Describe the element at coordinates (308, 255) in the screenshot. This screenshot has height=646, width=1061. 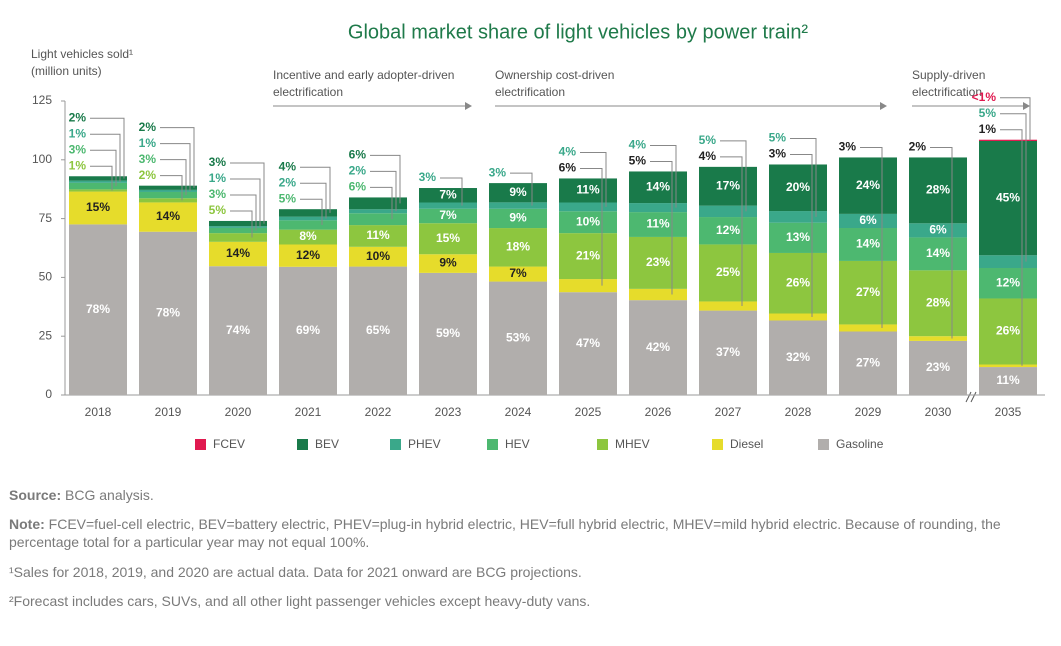
I see `value-label: 12%` at that location.